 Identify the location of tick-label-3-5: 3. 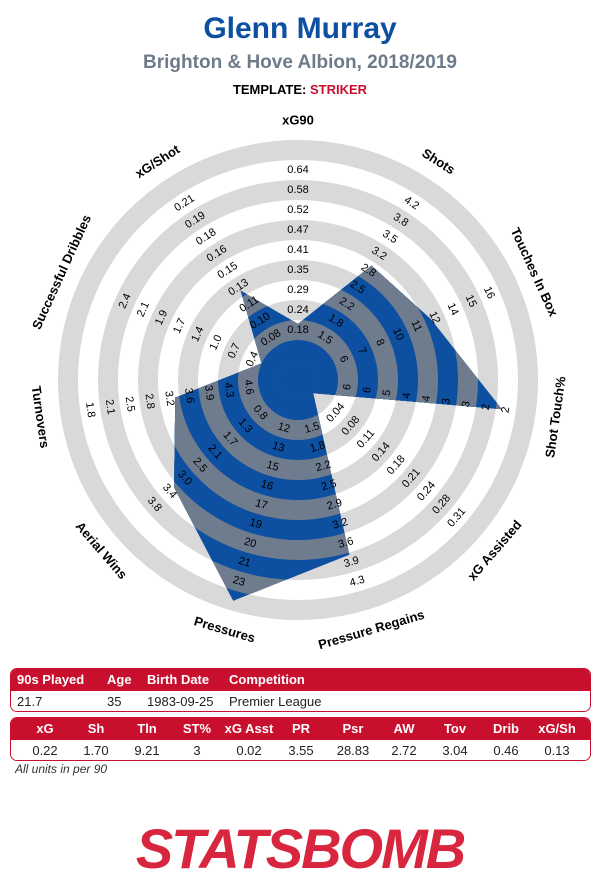
(446, 401).